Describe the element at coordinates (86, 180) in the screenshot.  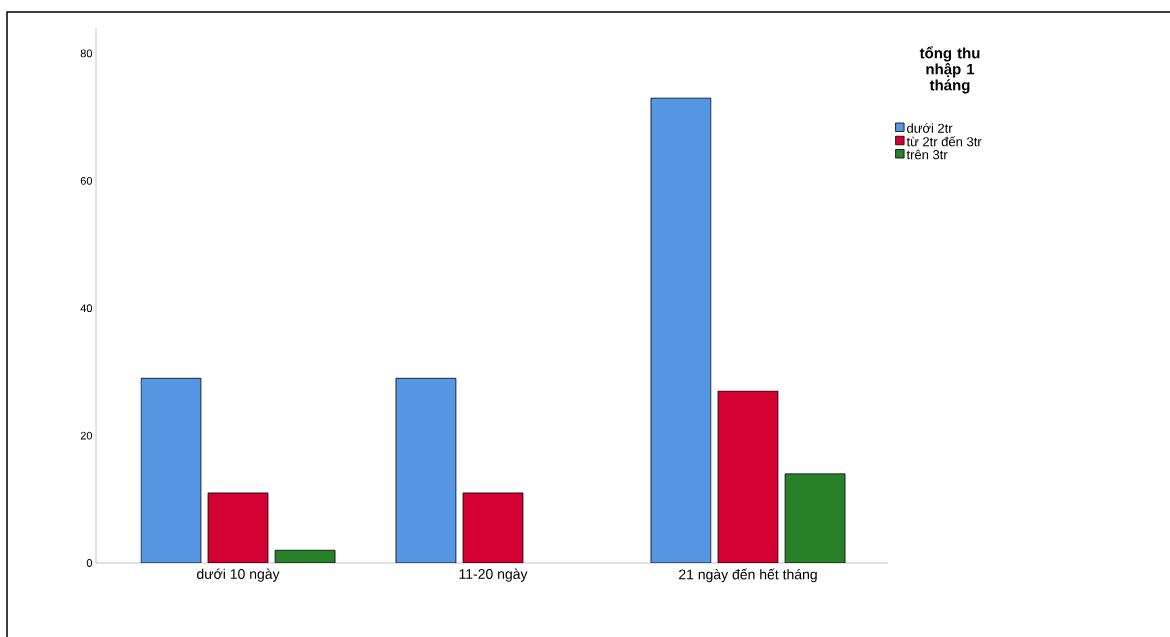
I see `y-tick-label: 60` at that location.